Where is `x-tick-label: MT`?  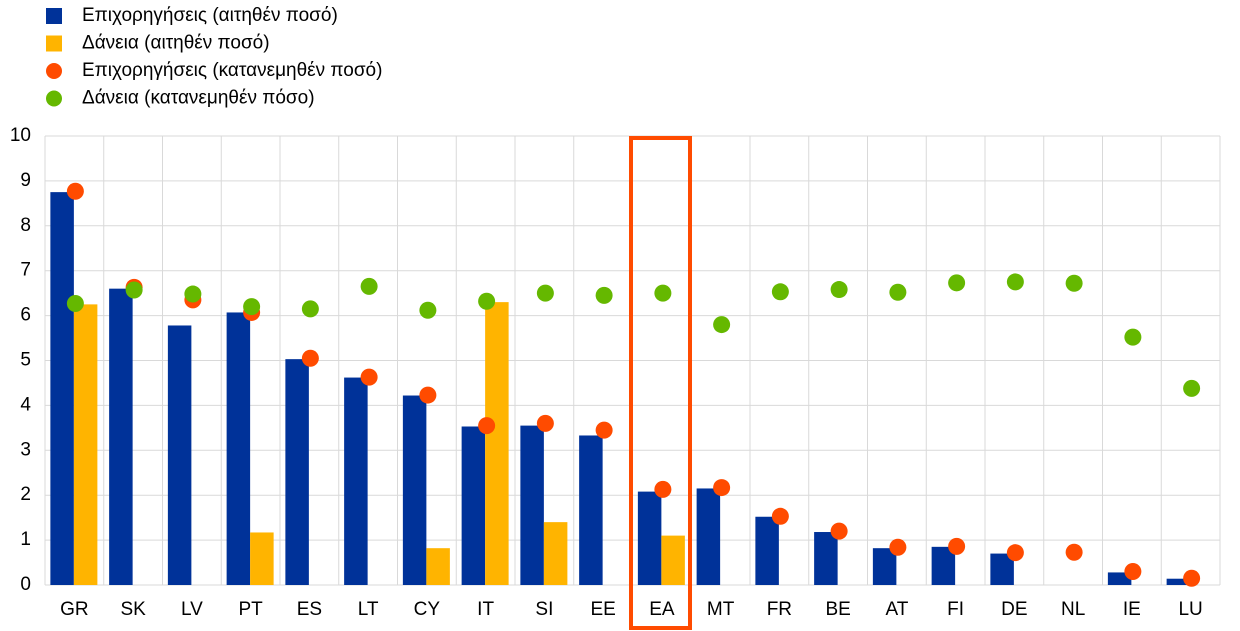
x-tick-label: MT is located at coordinates (721, 609).